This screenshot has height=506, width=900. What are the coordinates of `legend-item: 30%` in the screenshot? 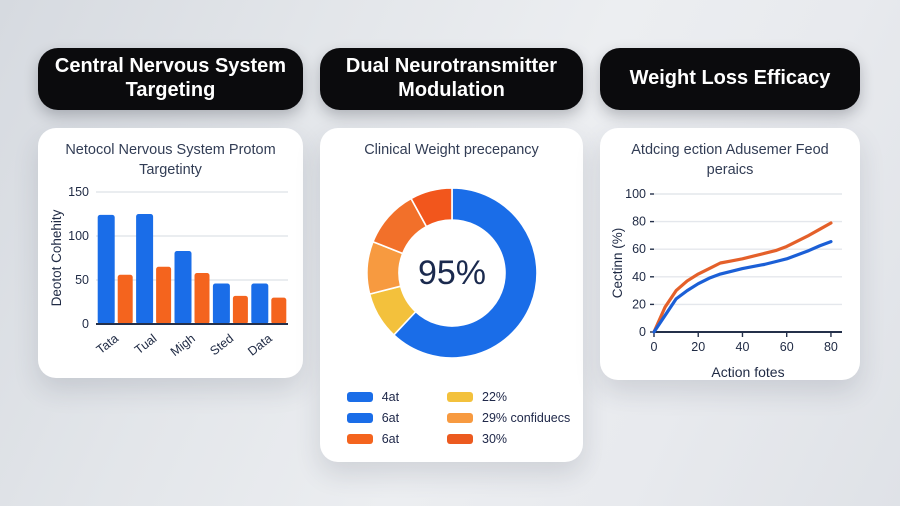 It's located at (508, 439).